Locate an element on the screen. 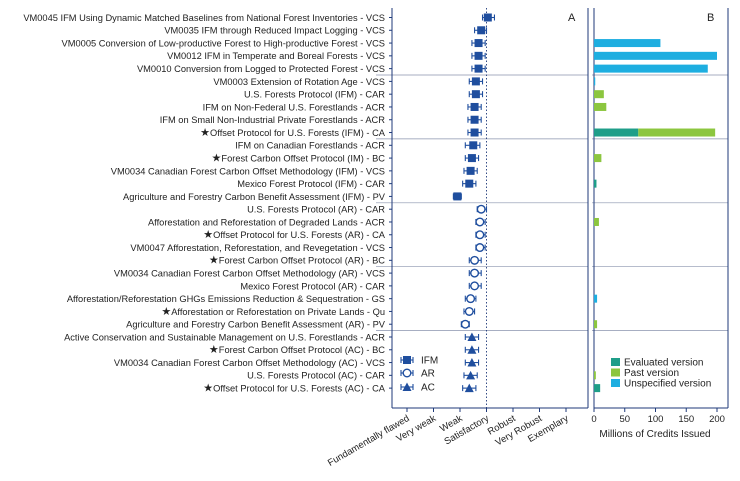 This screenshot has height=481, width=740. panel-b-letter: B is located at coordinates (710, 18).